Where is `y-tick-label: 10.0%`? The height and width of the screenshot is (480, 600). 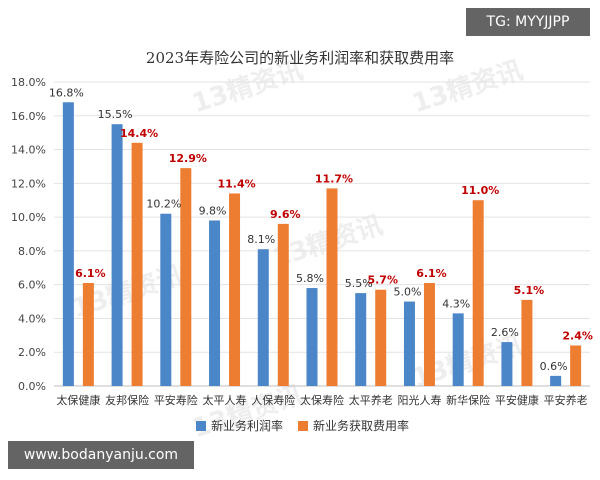 y-tick-label: 10.0% is located at coordinates (28, 217).